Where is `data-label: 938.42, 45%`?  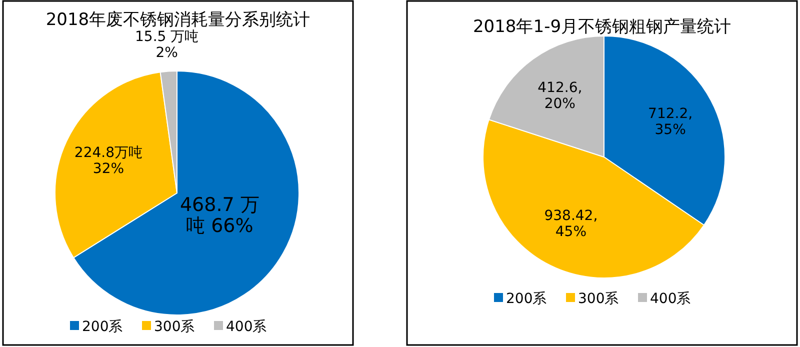 data-label: 938.42, 45% is located at coordinates (571, 224).